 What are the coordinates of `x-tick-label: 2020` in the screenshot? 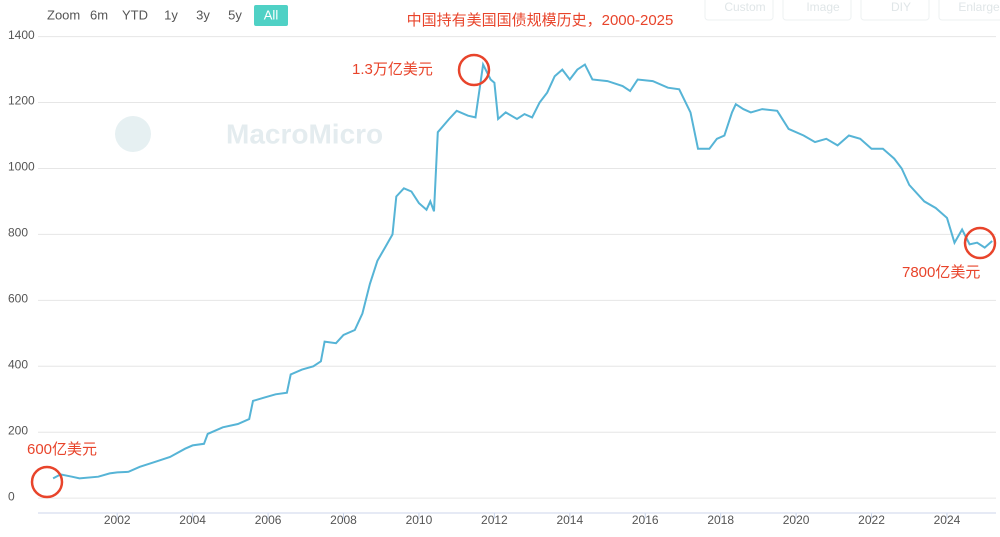 It's located at (796, 520).